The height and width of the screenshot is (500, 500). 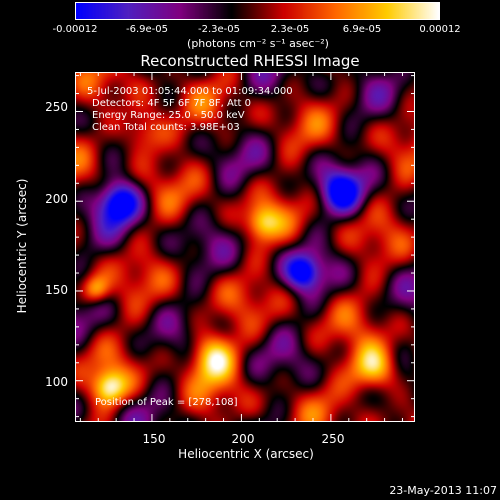 I want to click on colorbar-tick-label: 0.00012, so click(x=440, y=29).